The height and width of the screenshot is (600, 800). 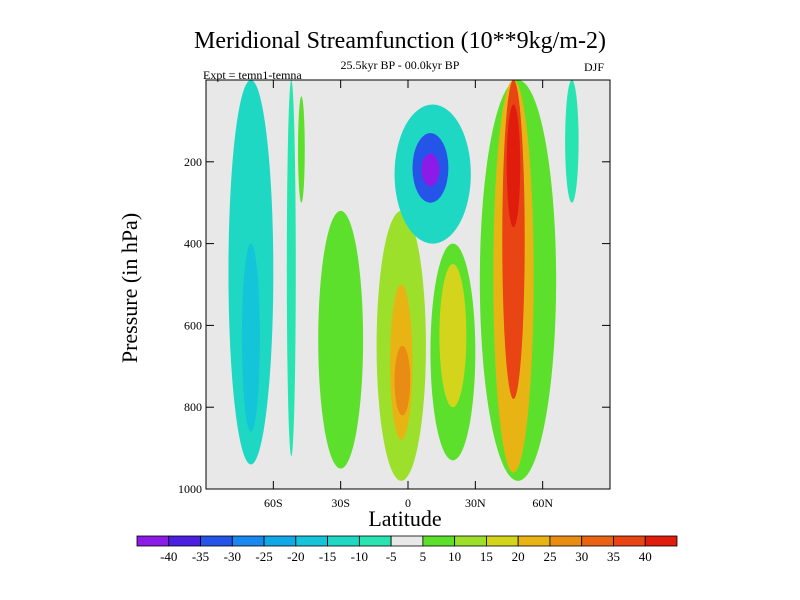 What do you see at coordinates (273, 503) in the screenshot?
I see `x-tick-label: 60S` at bounding box center [273, 503].